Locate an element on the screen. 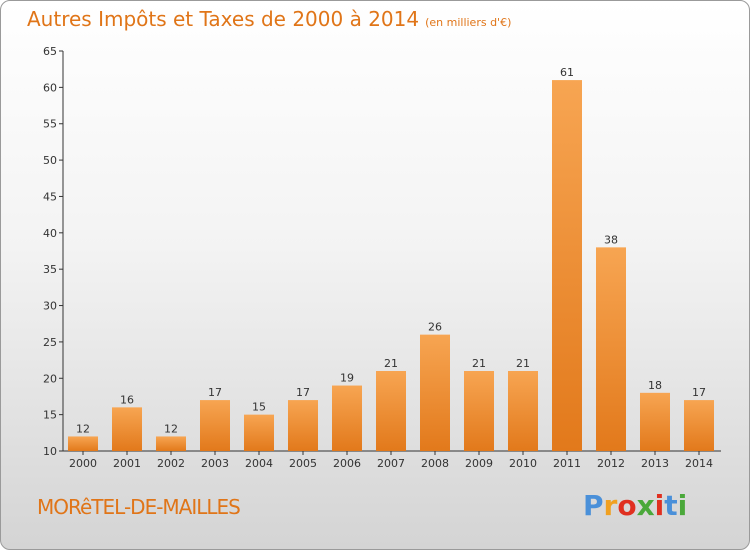 Image resolution: width=750 pixels, height=550 pixels. x-tick-label: 2006 is located at coordinates (347, 463).